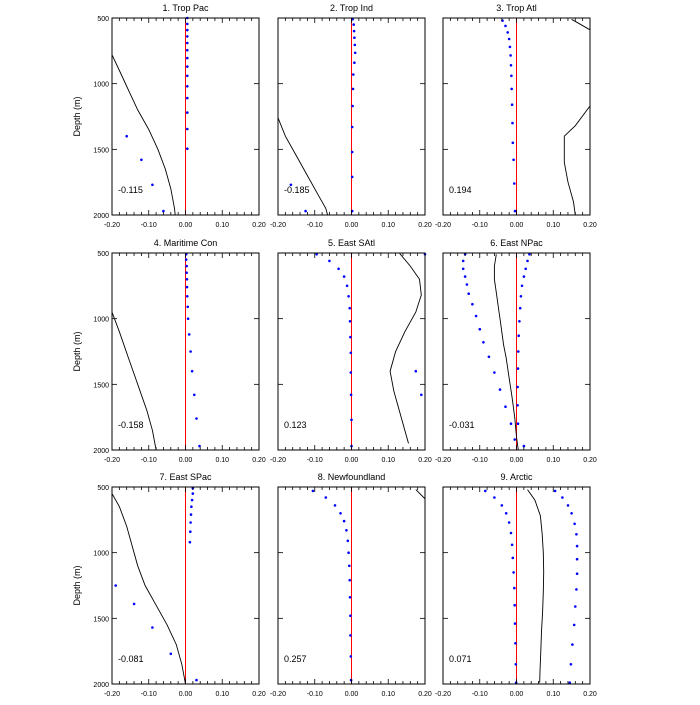  I want to click on panel-title: 3. Trop Atl, so click(516, 8).